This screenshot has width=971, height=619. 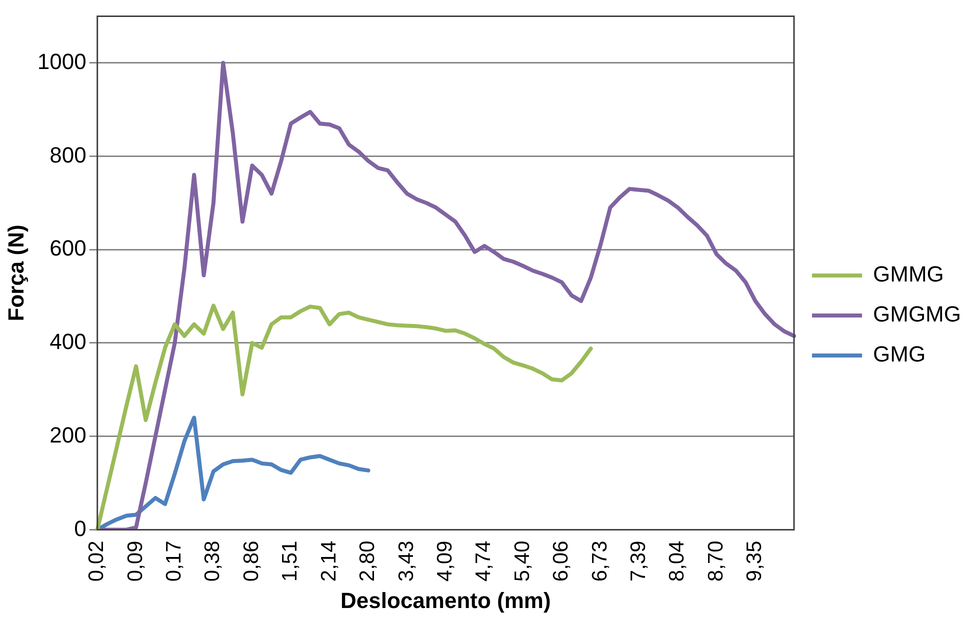 I want to click on y-axis-title: Força (N), so click(x=15, y=273).